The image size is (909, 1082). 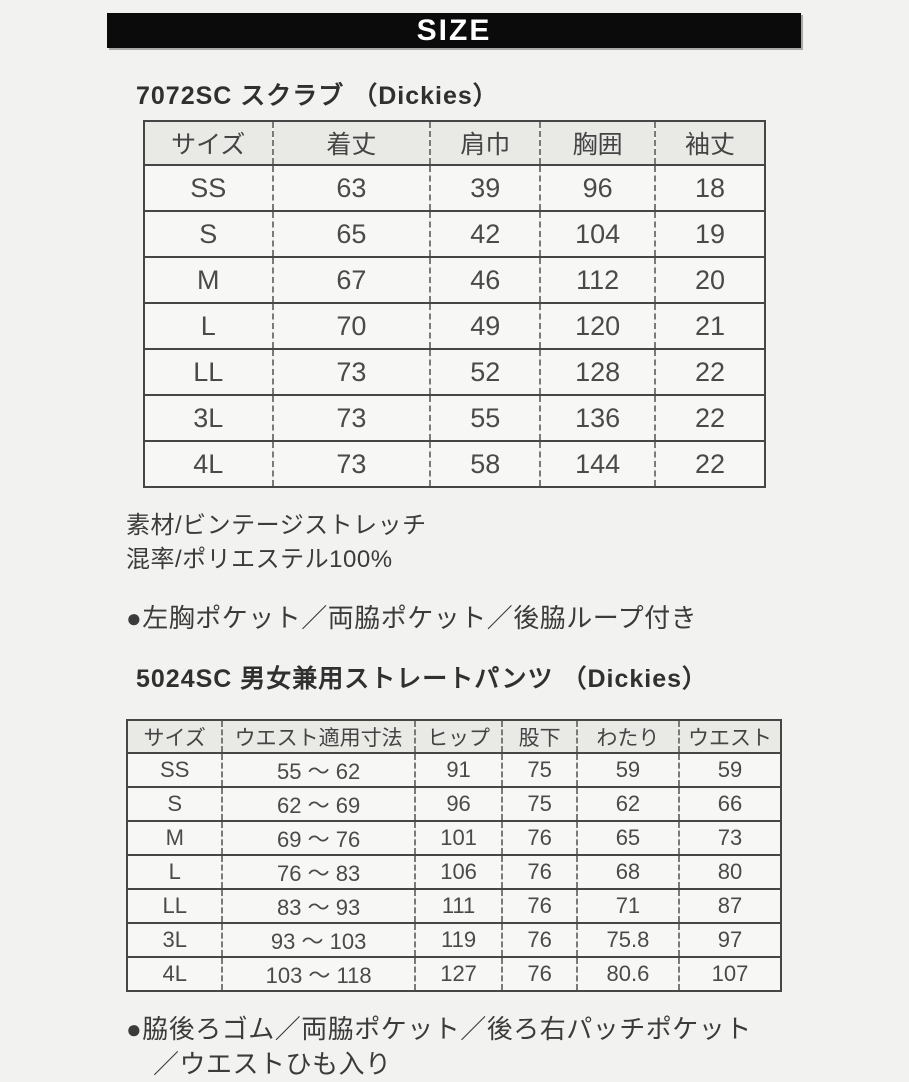 What do you see at coordinates (485, 280) in the screenshot?
I see `measurement-cell: 46` at bounding box center [485, 280].